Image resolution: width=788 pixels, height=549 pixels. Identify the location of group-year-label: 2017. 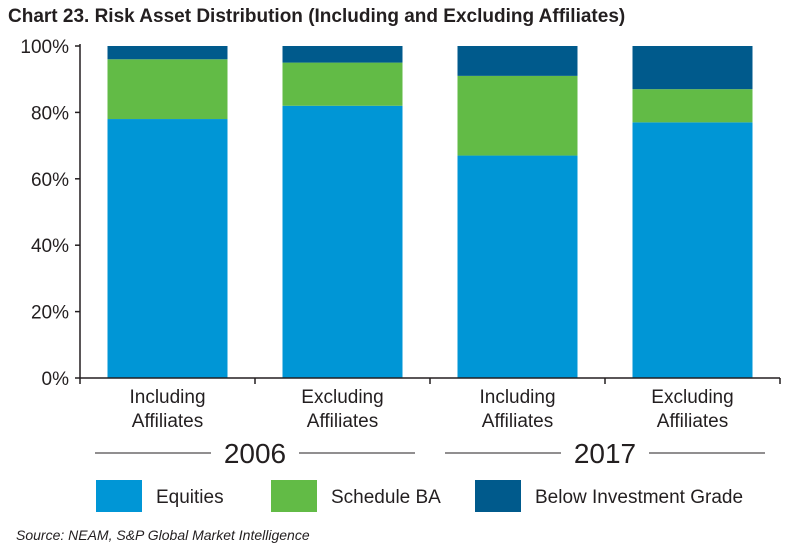
(605, 453).